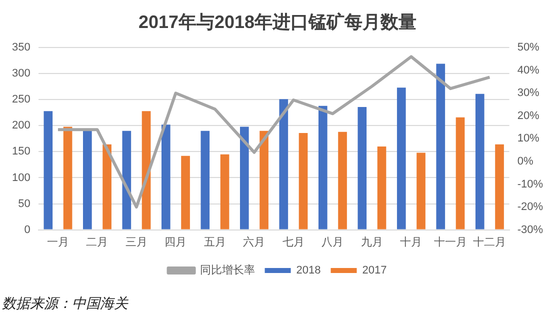 The image size is (555, 320). I want to click on y2-tick-label: 30%, so click(528, 93).